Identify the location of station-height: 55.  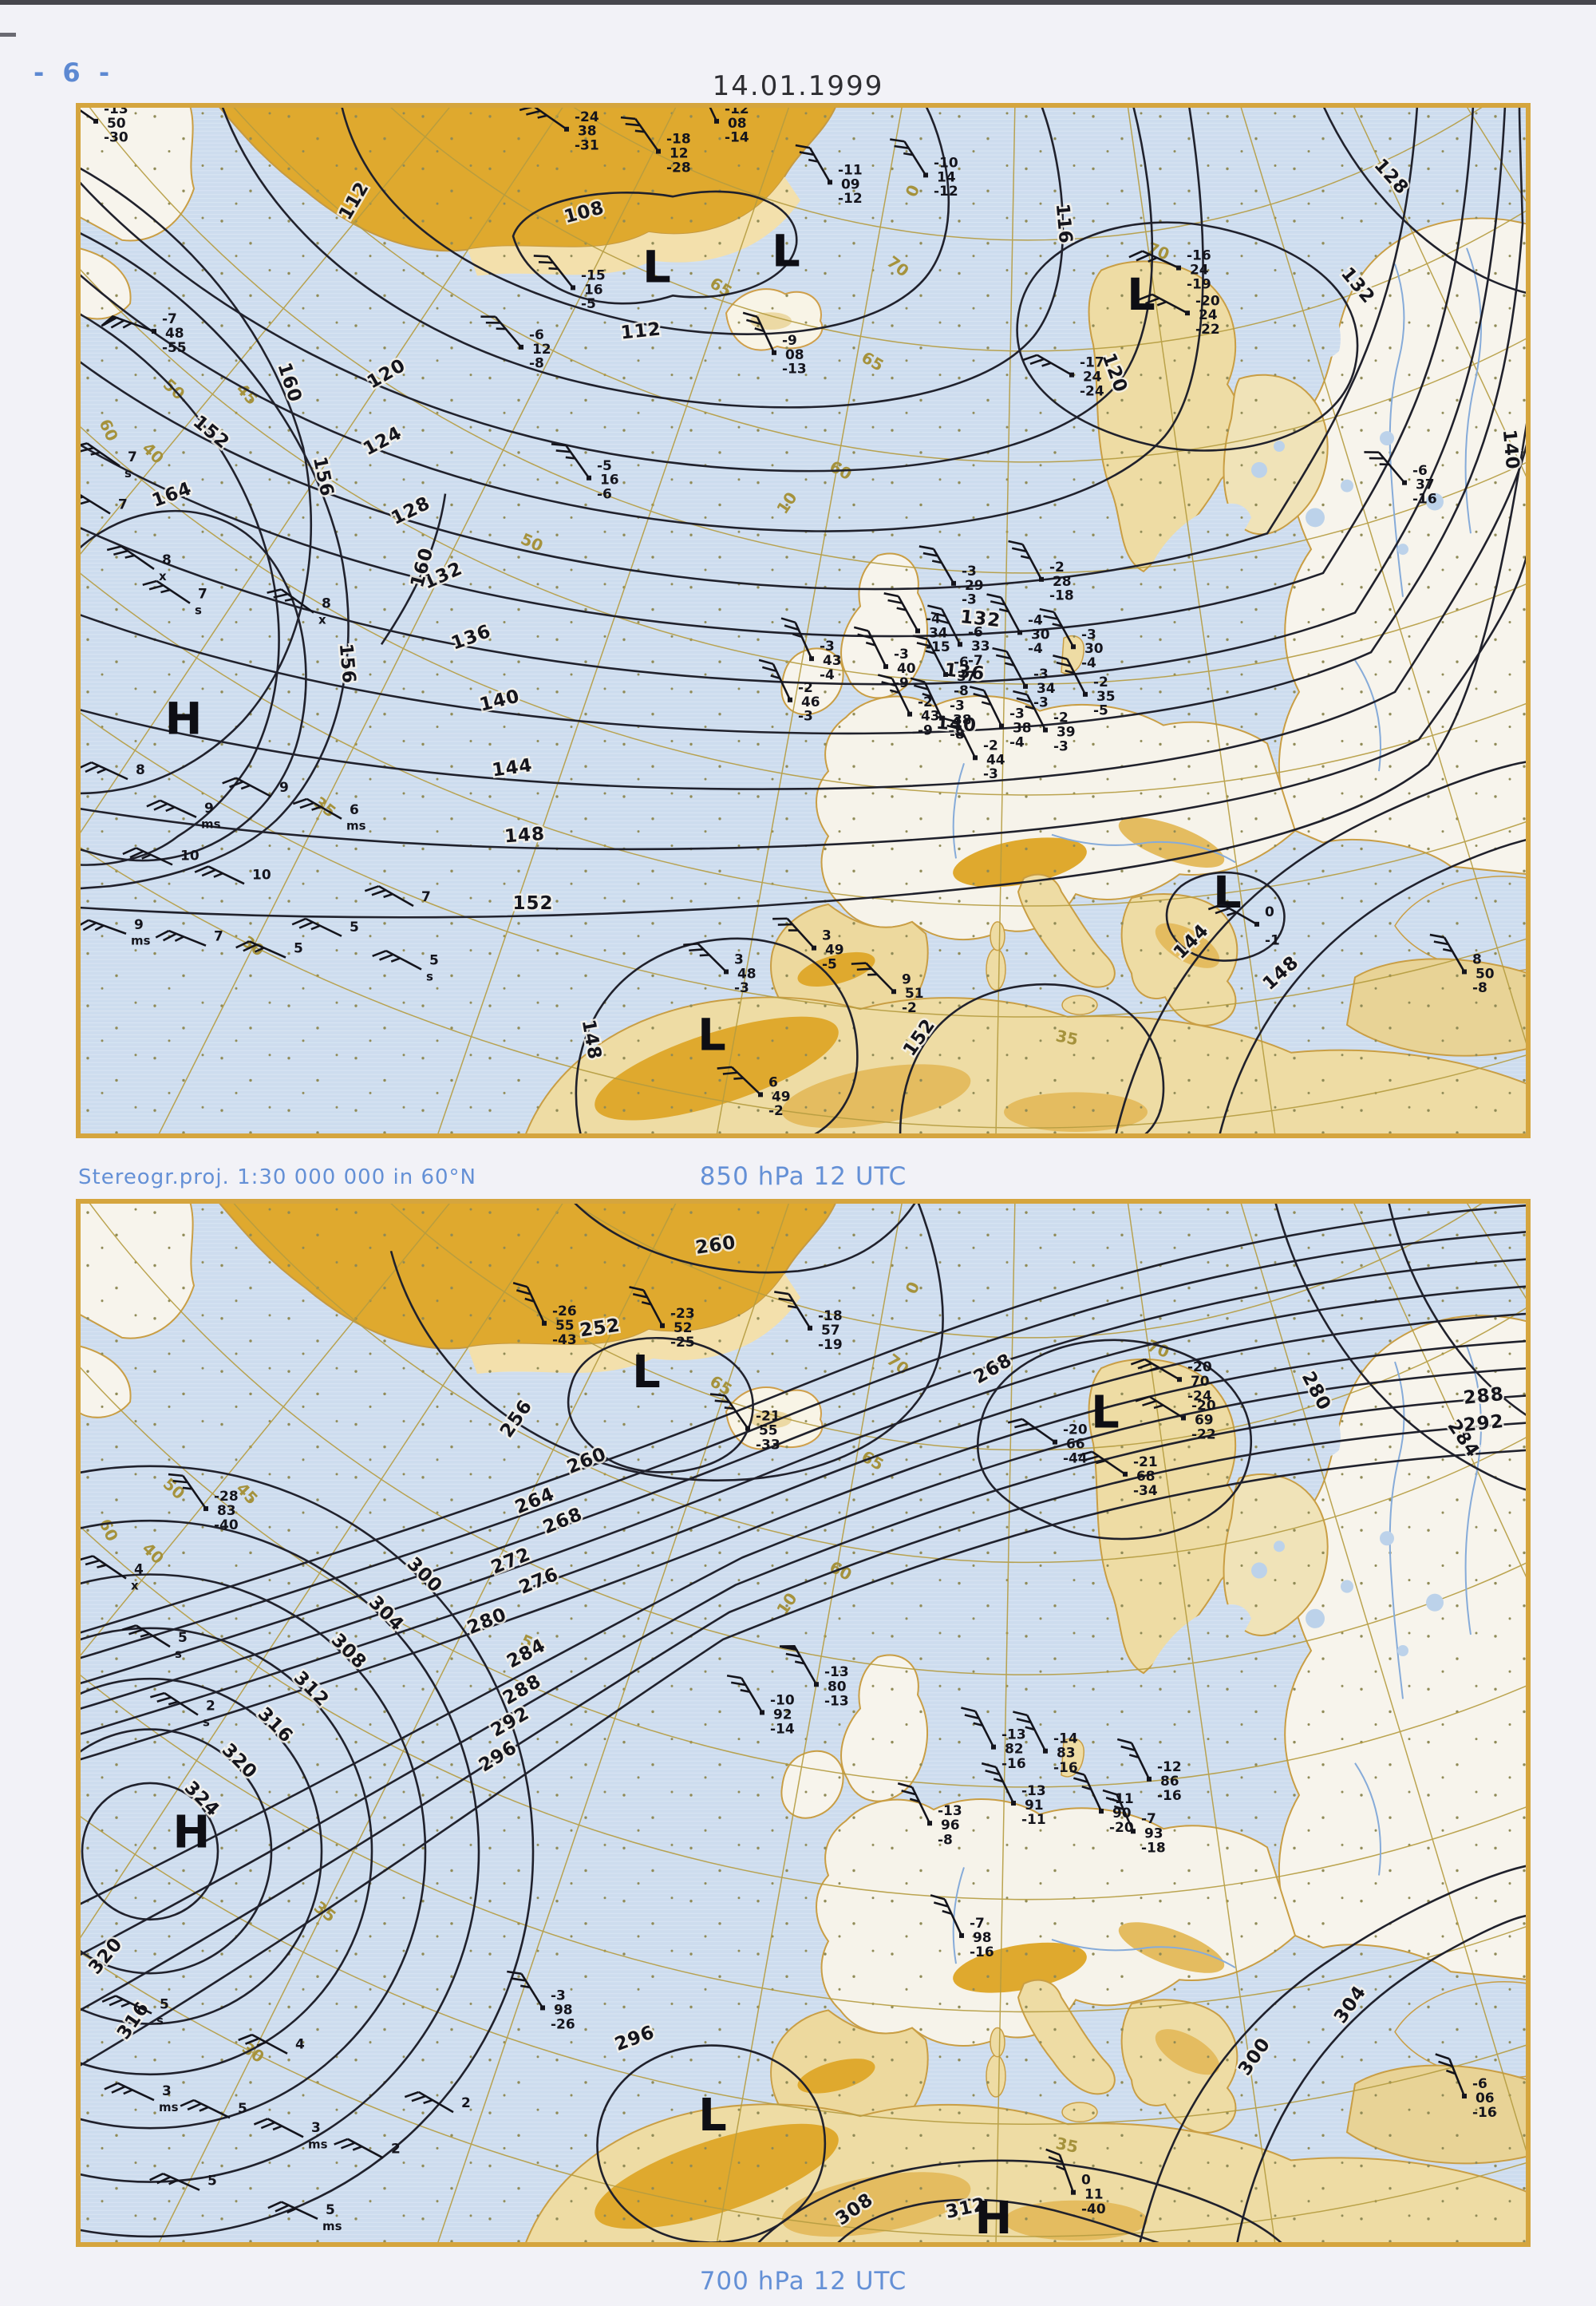
(565, 1326).